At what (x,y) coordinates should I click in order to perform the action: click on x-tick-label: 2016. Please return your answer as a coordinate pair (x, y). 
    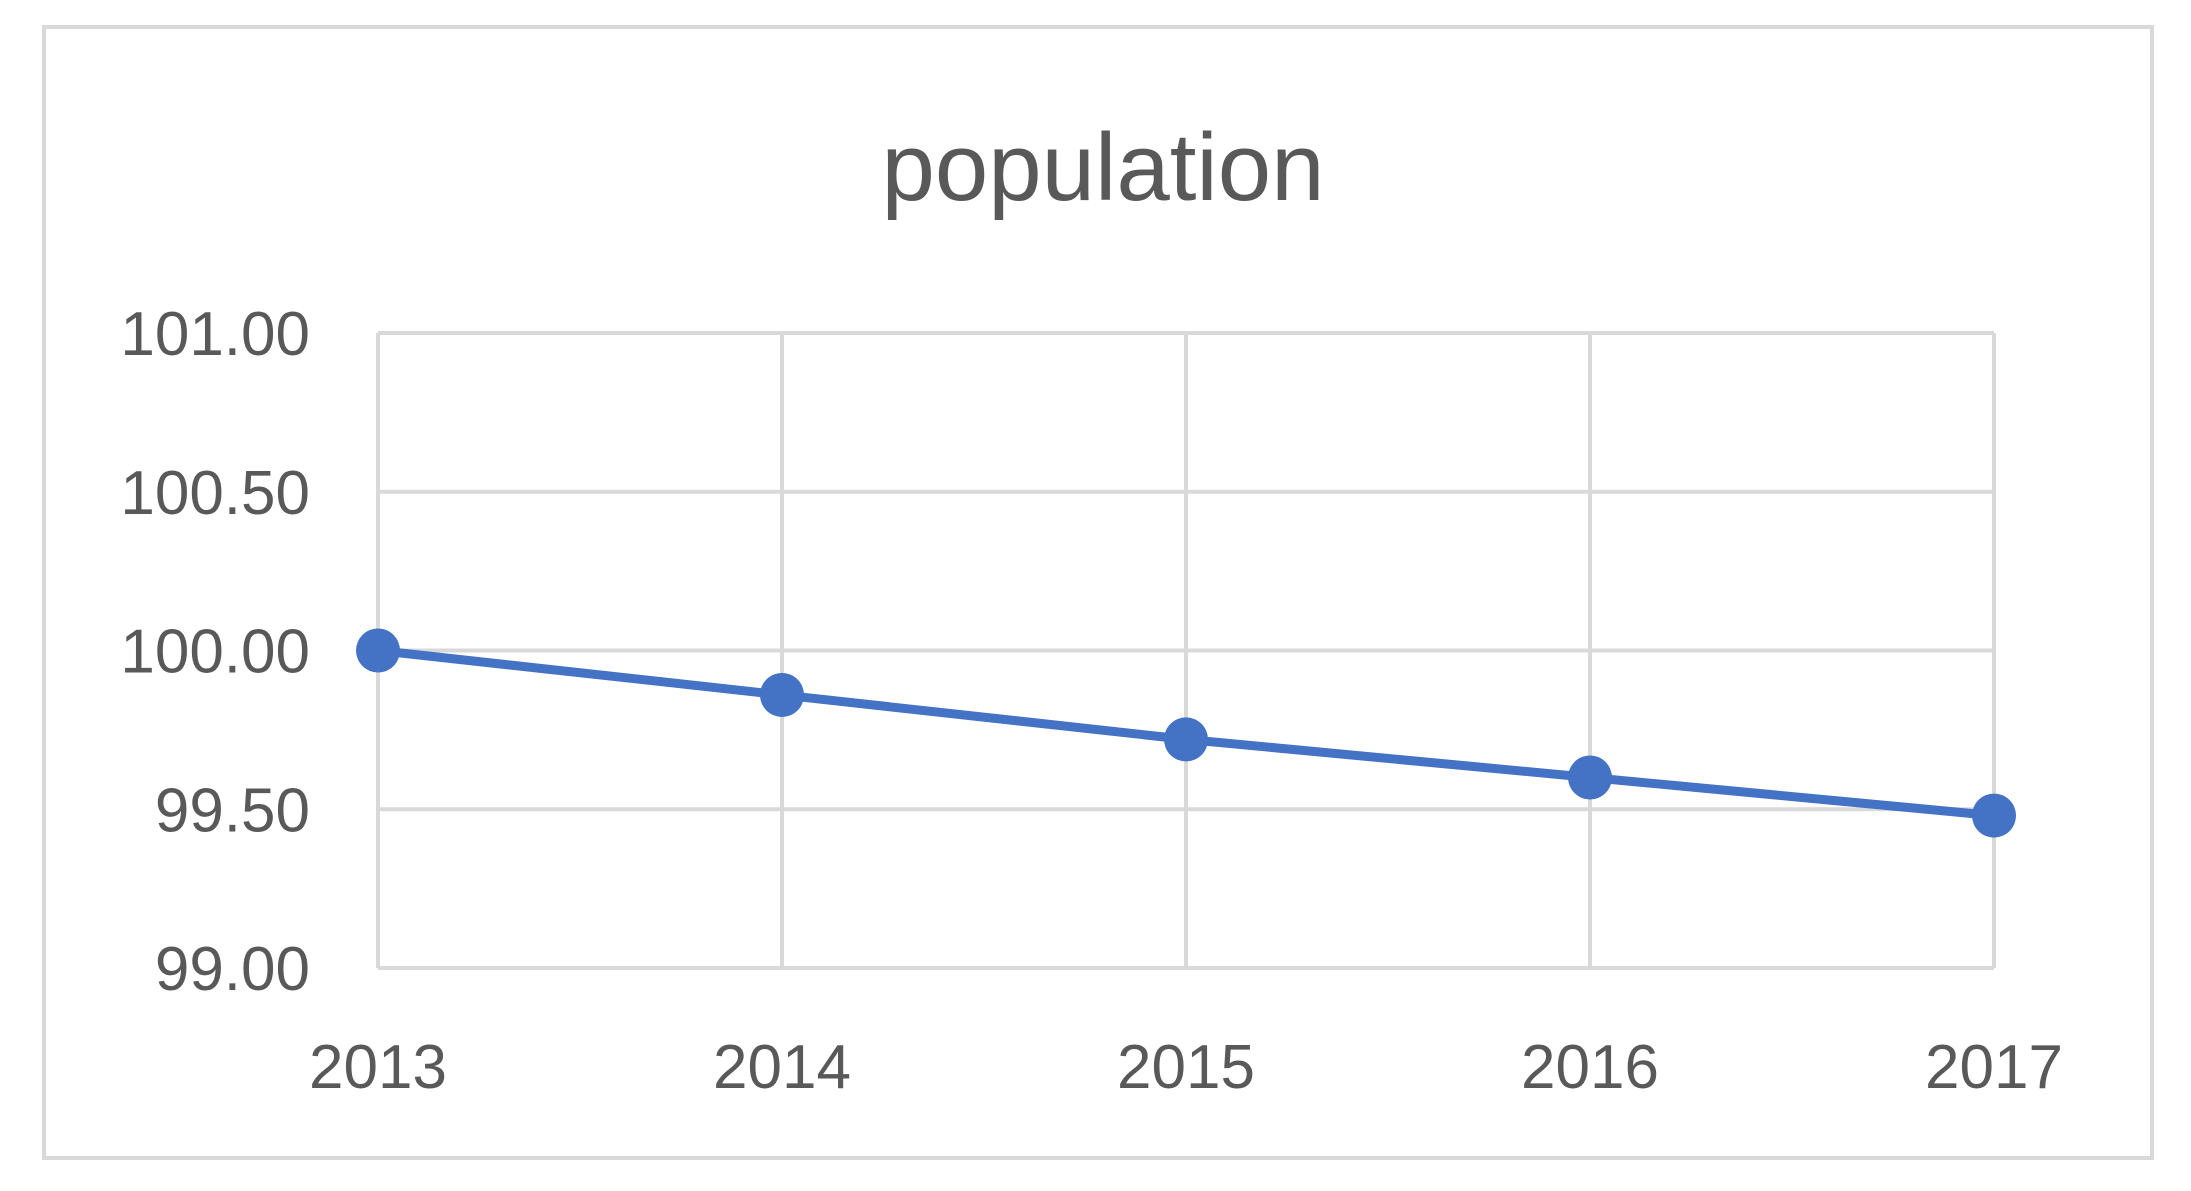
    Looking at the image, I should click on (1590, 1067).